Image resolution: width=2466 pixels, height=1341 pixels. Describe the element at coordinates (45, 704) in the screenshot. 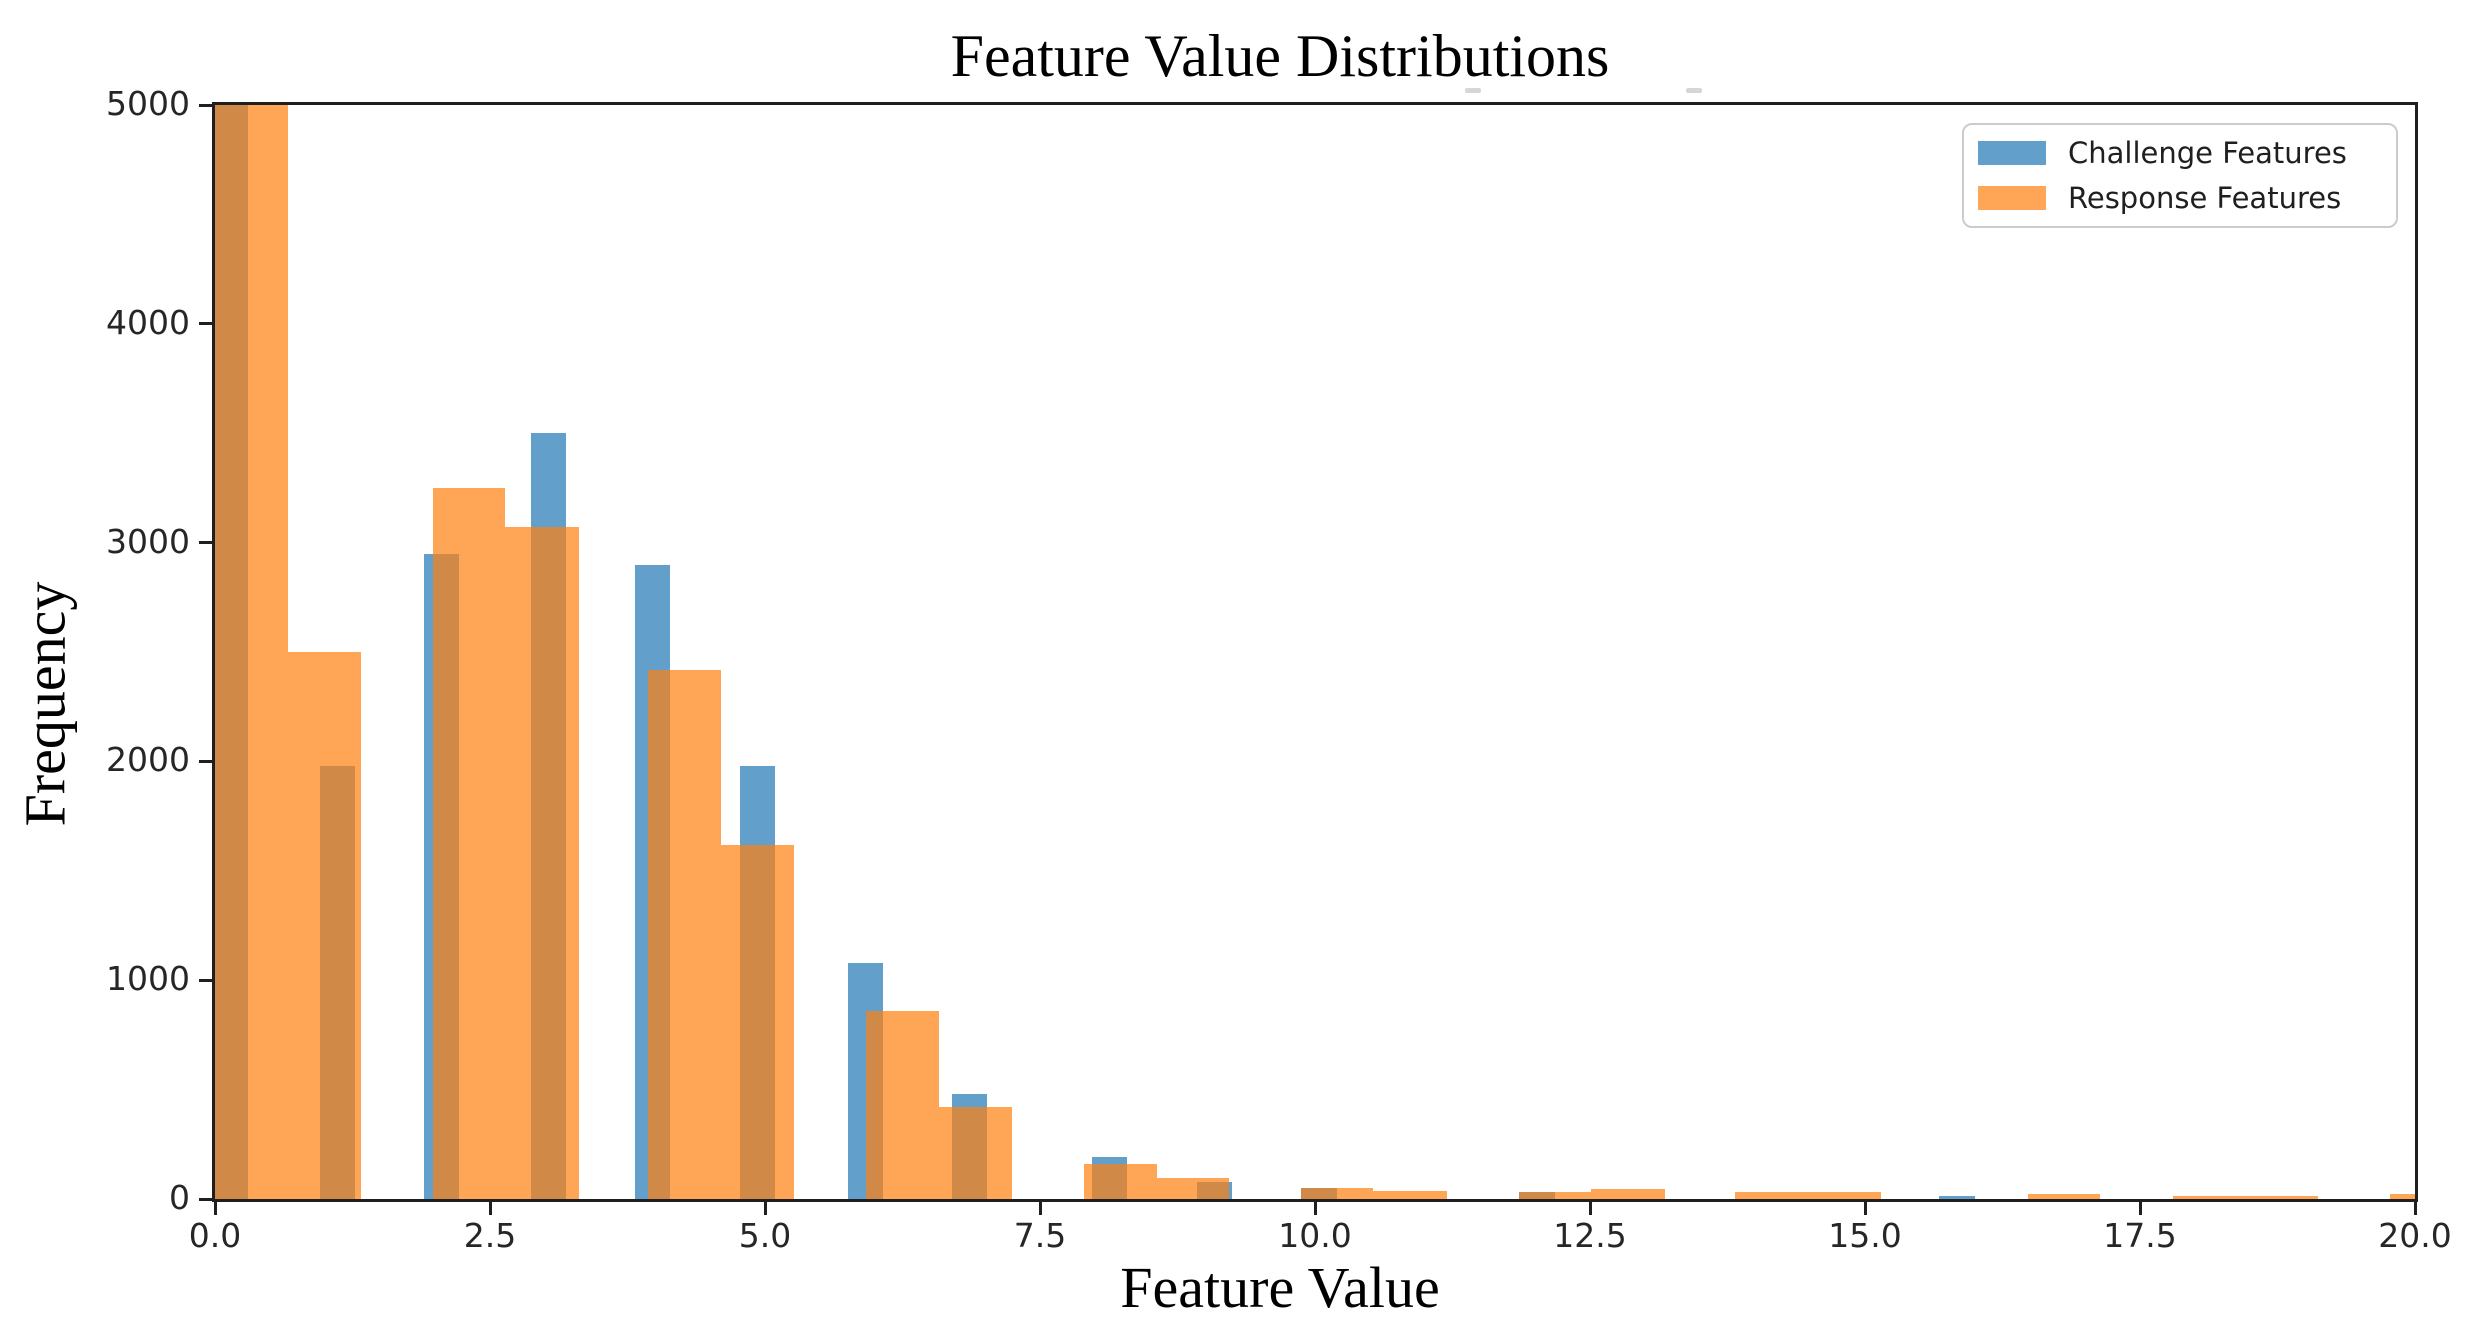

I see `y-axis-label: Frequency` at that location.